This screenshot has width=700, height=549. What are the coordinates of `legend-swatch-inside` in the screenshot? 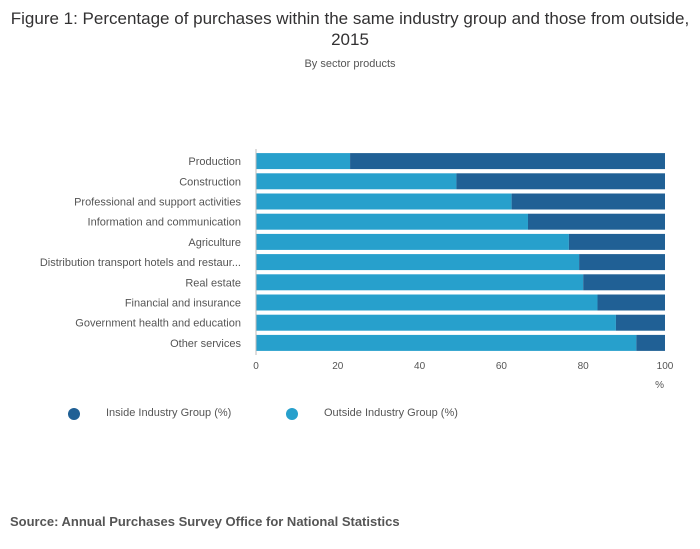 It's located at (74, 414).